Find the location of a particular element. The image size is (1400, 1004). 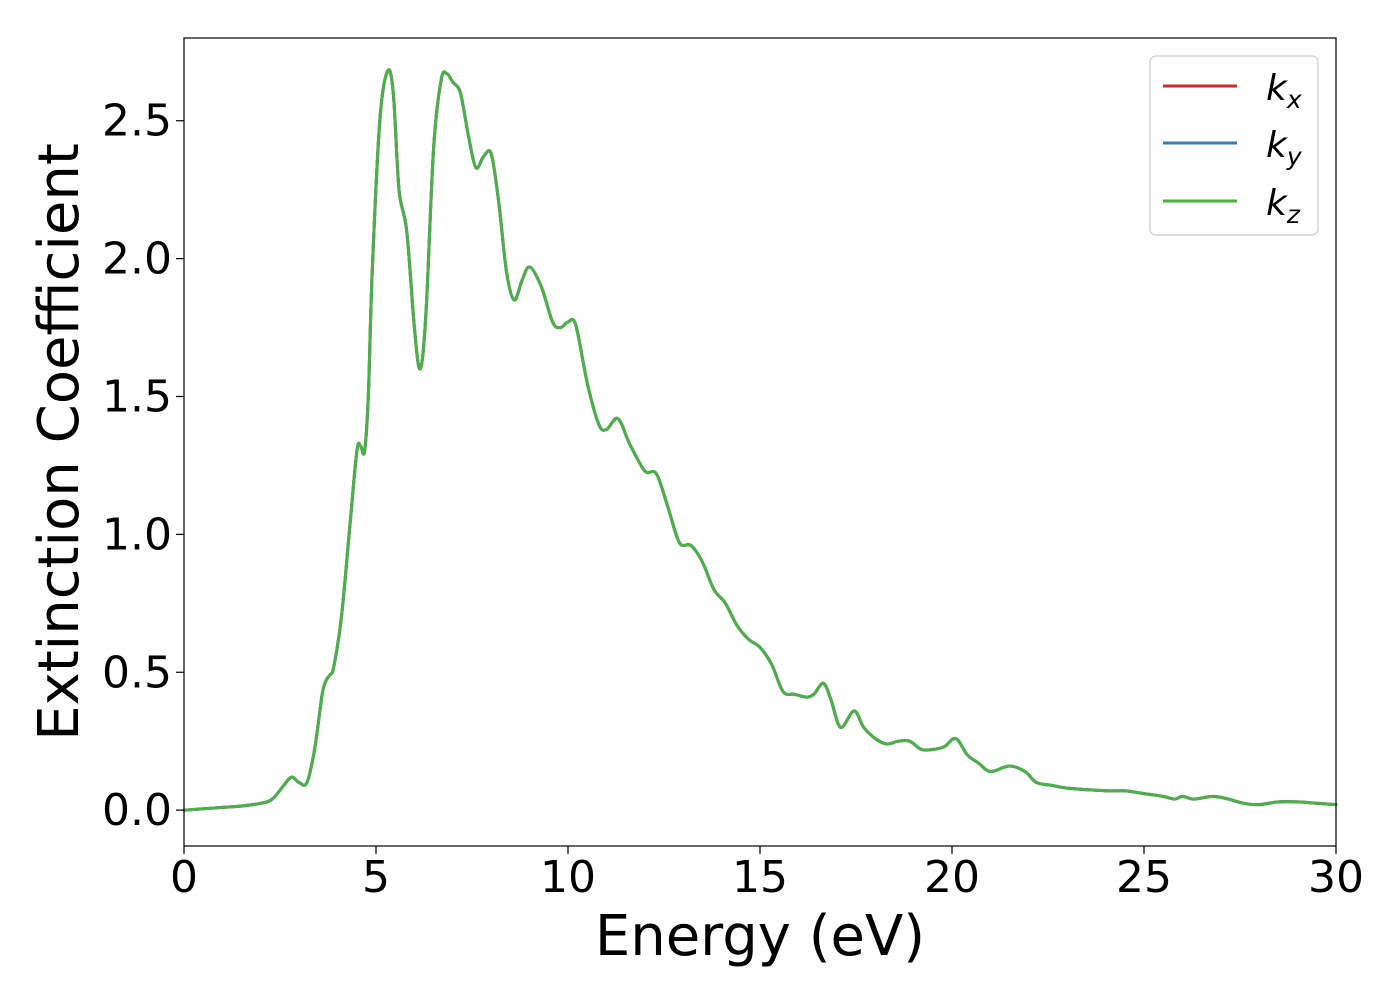

y-tick-label: 1.0 is located at coordinates (137, 534).